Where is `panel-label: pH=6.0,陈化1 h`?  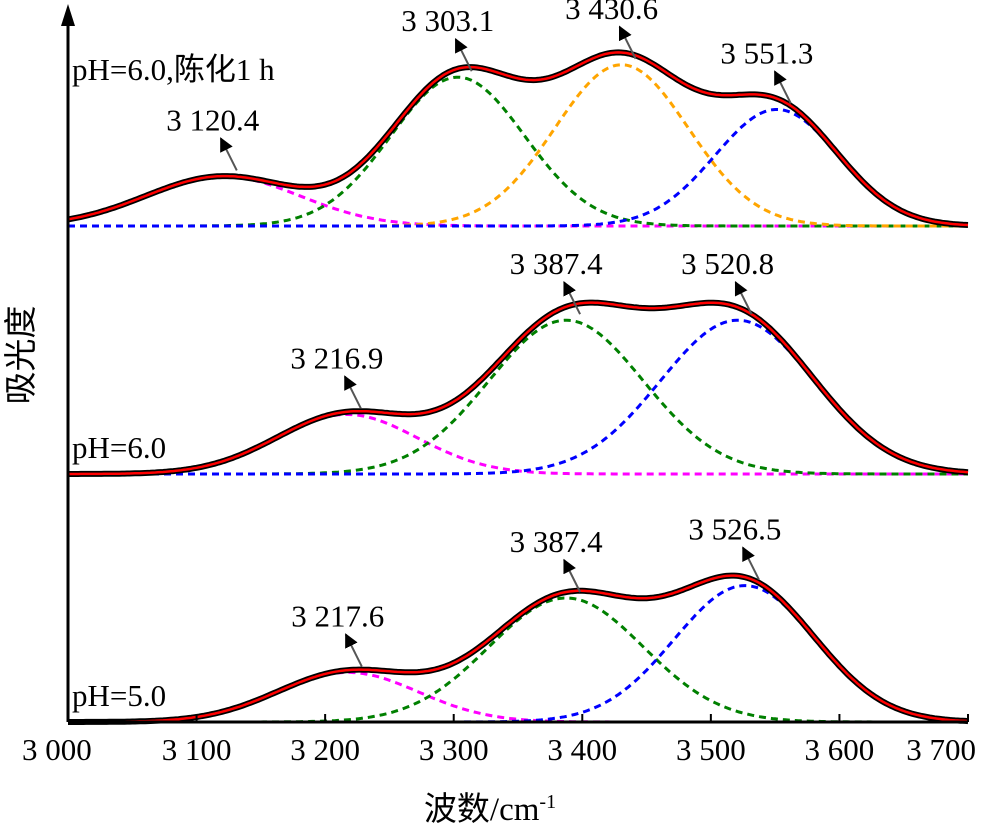
panel-label: pH=6.0,陈化1 h is located at coordinates (173, 69).